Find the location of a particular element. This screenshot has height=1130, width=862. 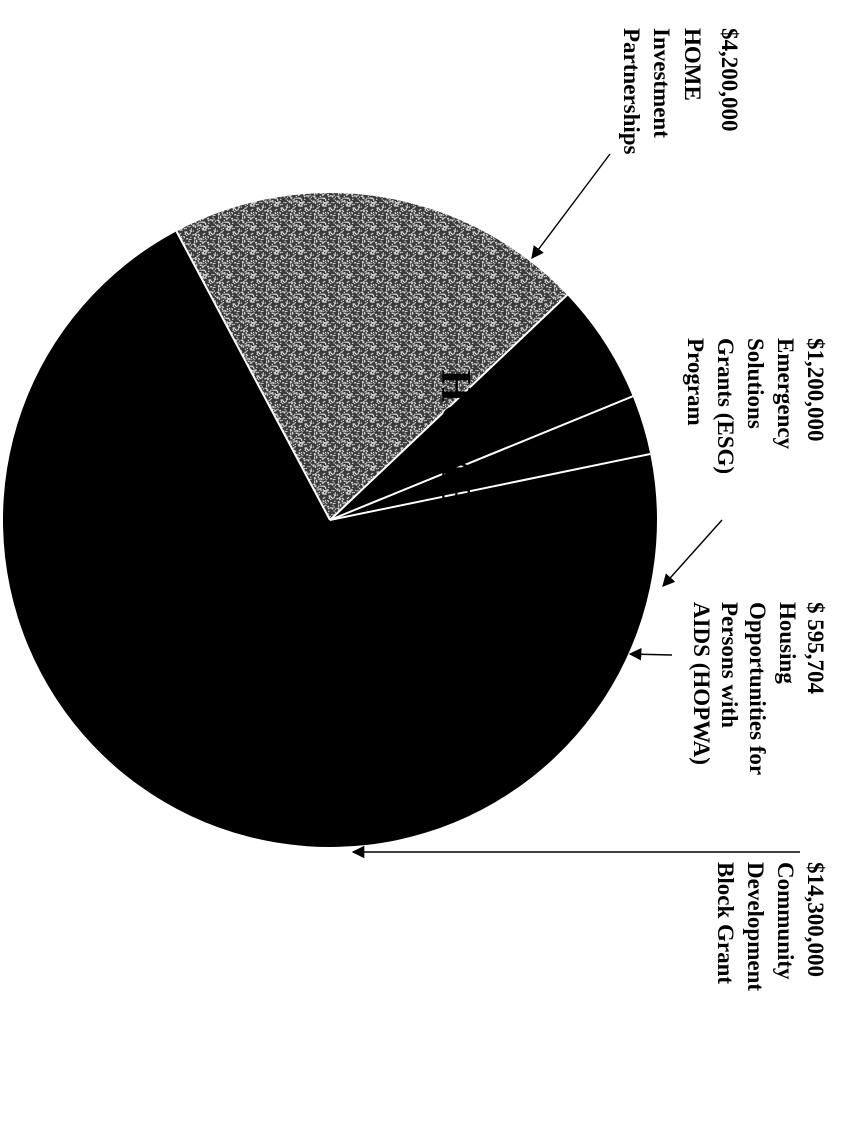

callout-cdbg-line-0: $14,300,000 is located at coordinates (815, 919).